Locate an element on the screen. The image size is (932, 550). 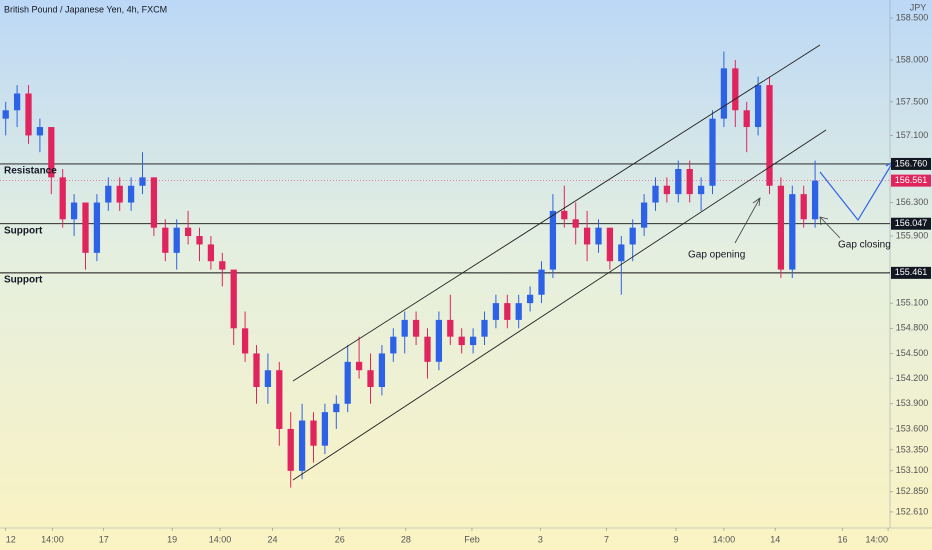
x-tick-label: 14 is located at coordinates (775, 539).